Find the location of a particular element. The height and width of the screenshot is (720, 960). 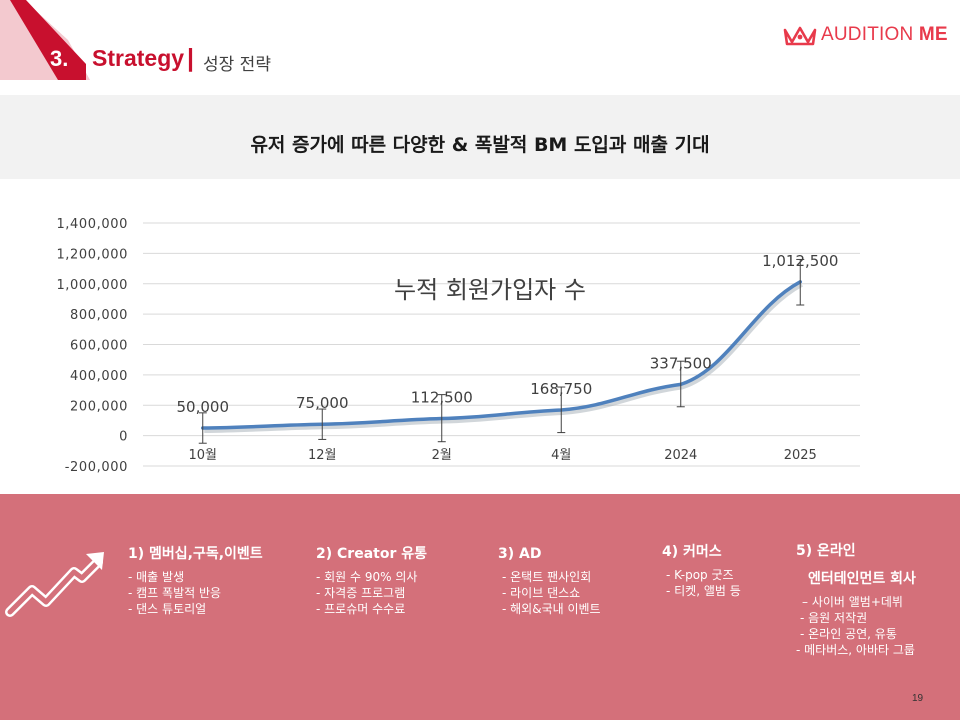

section-number: 3. is located at coordinates (59, 58).